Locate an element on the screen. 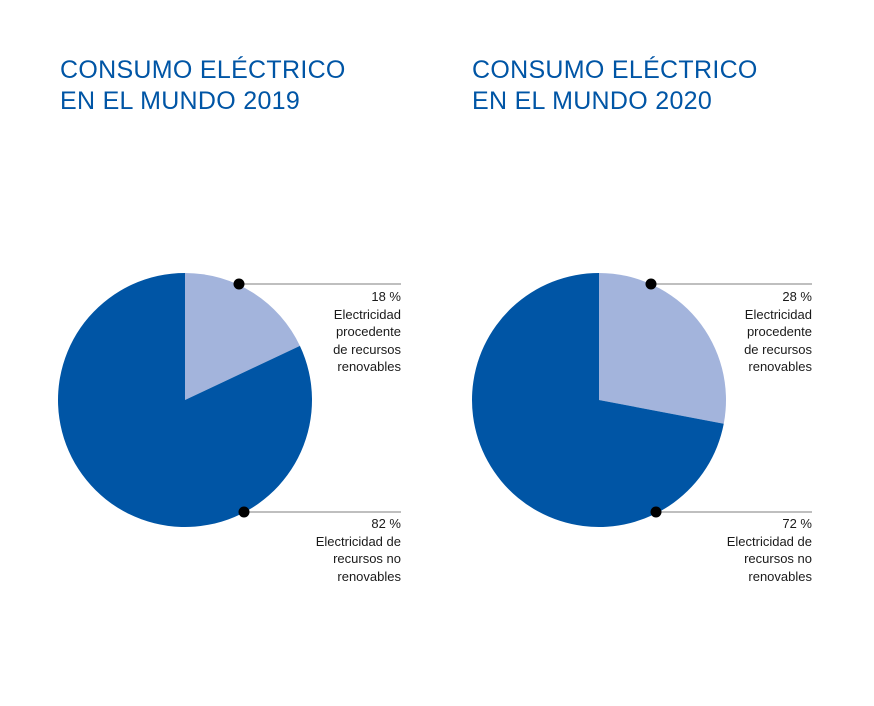  pie-2019-renewable-percent: 18 % is located at coordinates (386, 296).